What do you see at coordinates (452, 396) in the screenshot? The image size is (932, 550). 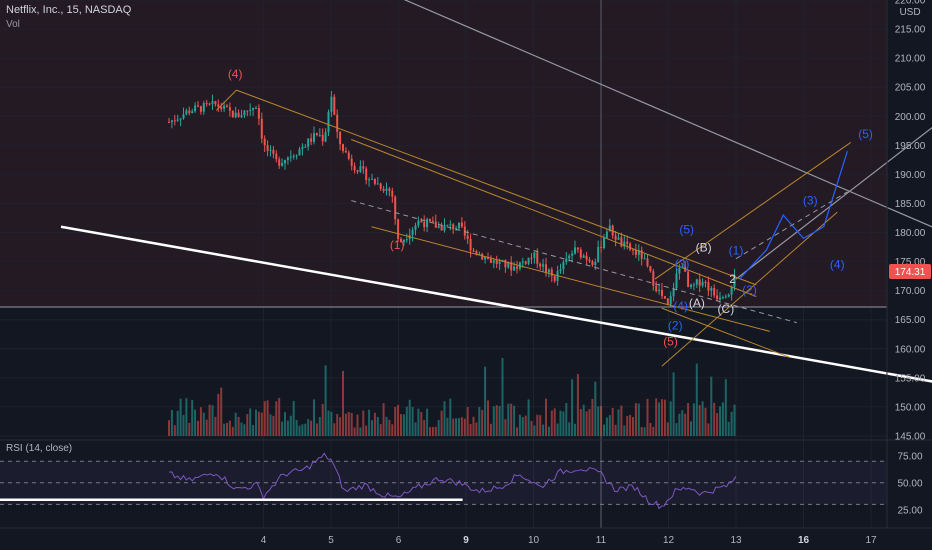 I see `volume-bars` at bounding box center [452, 396].